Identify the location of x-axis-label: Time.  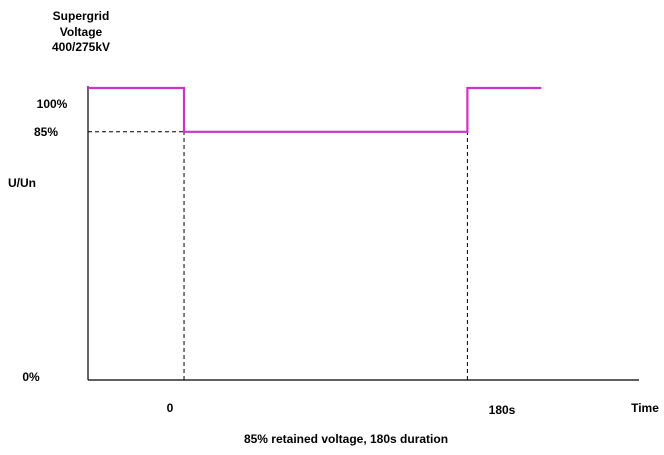
(645, 408).